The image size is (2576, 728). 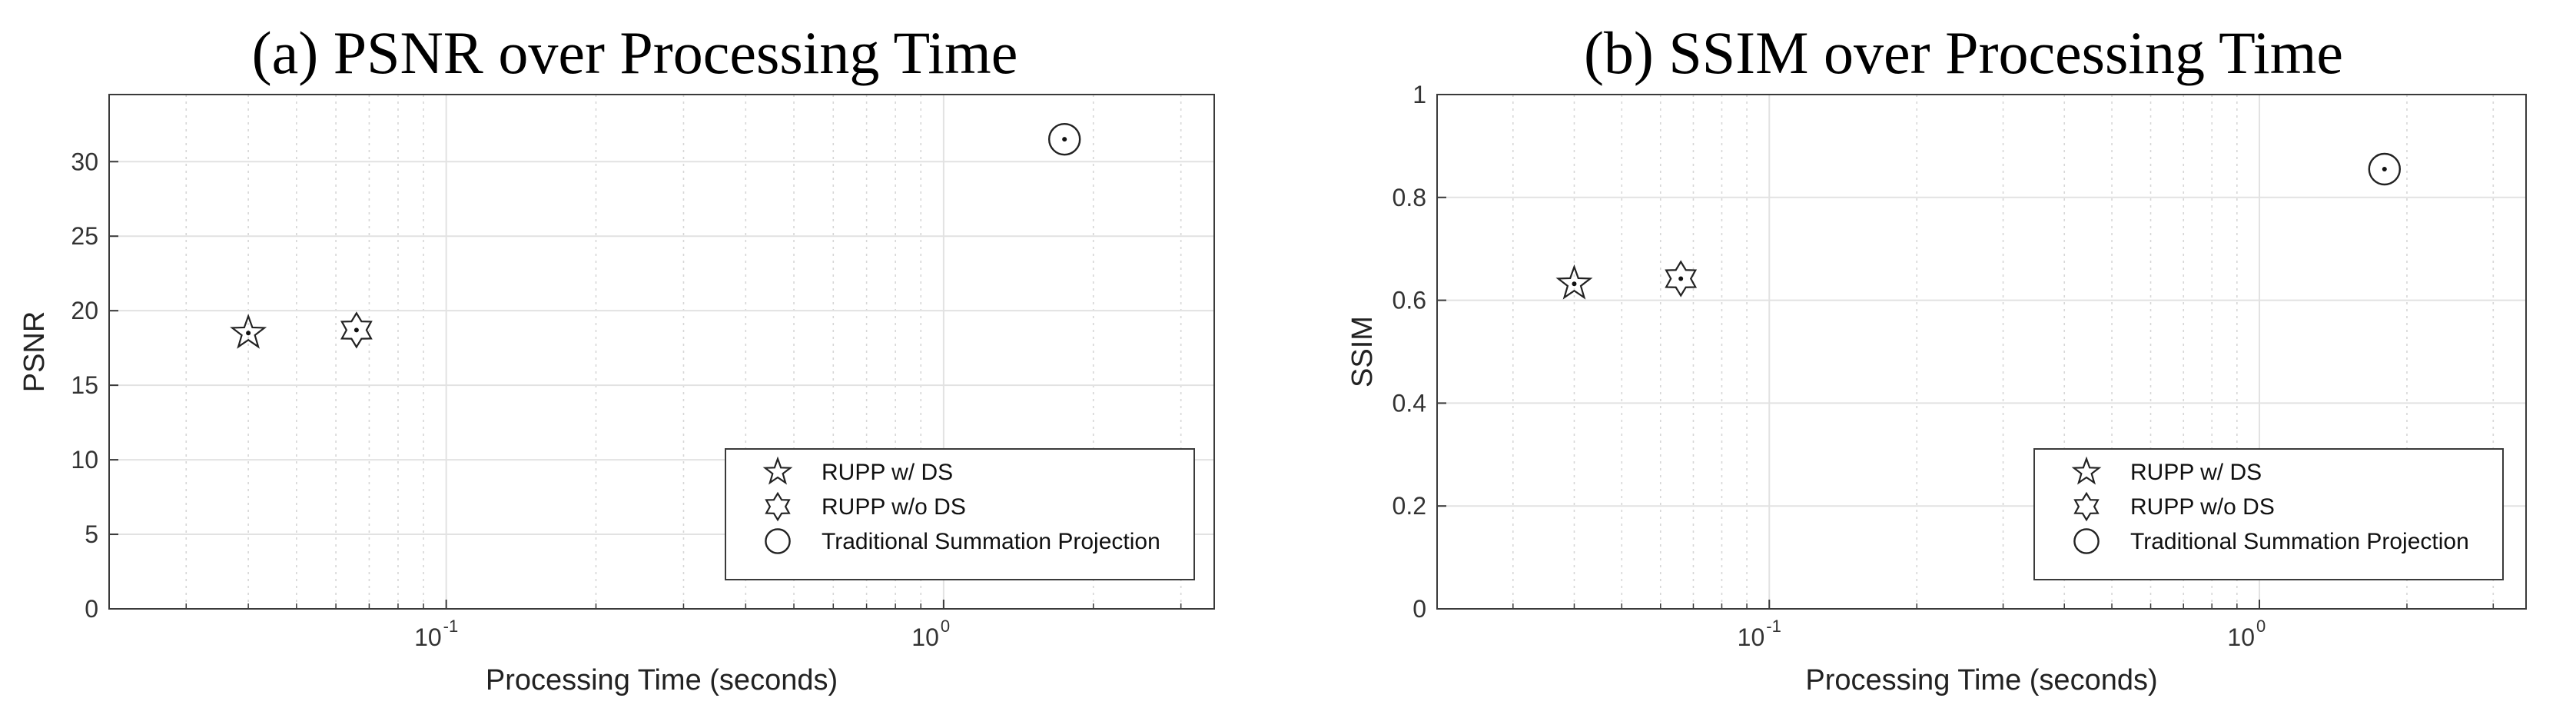 I want to click on y-tick-label: 10, so click(x=84, y=460).